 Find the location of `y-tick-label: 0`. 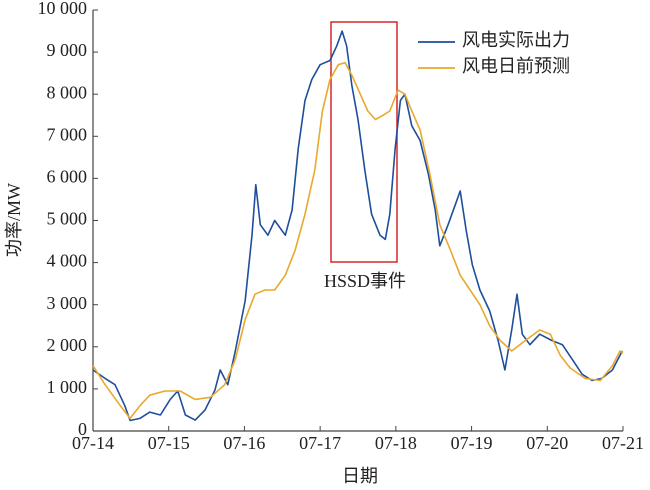

y-tick-label: 0 is located at coordinates (82, 429).